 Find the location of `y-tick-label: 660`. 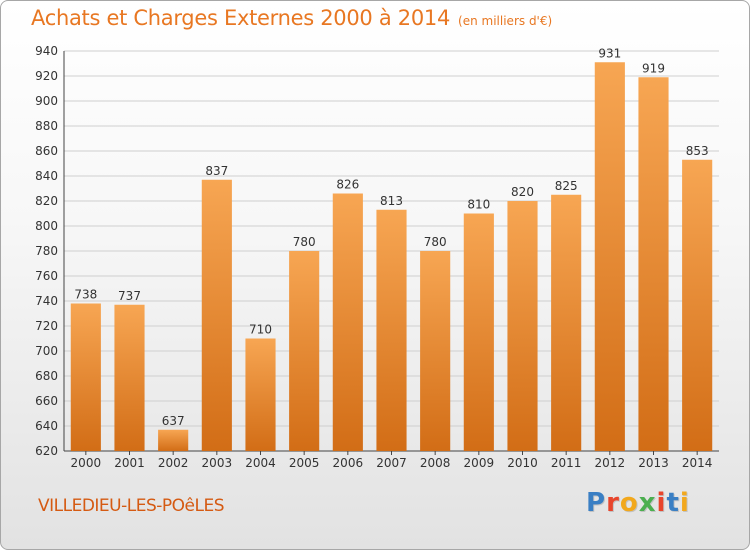

y-tick-label: 660 is located at coordinates (46, 401).